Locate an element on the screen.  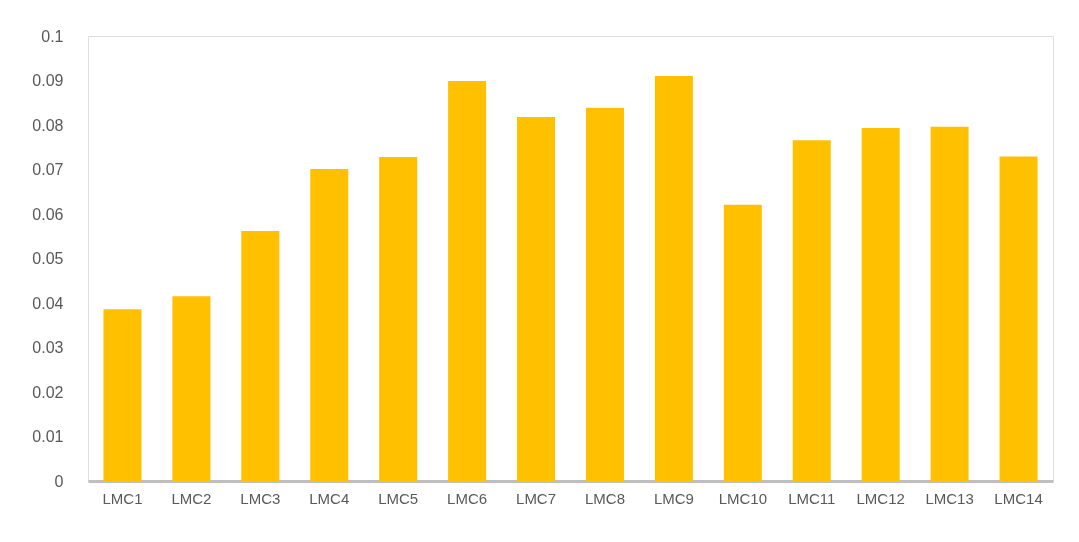
y-tick-label: 0.05 is located at coordinates (48, 258).